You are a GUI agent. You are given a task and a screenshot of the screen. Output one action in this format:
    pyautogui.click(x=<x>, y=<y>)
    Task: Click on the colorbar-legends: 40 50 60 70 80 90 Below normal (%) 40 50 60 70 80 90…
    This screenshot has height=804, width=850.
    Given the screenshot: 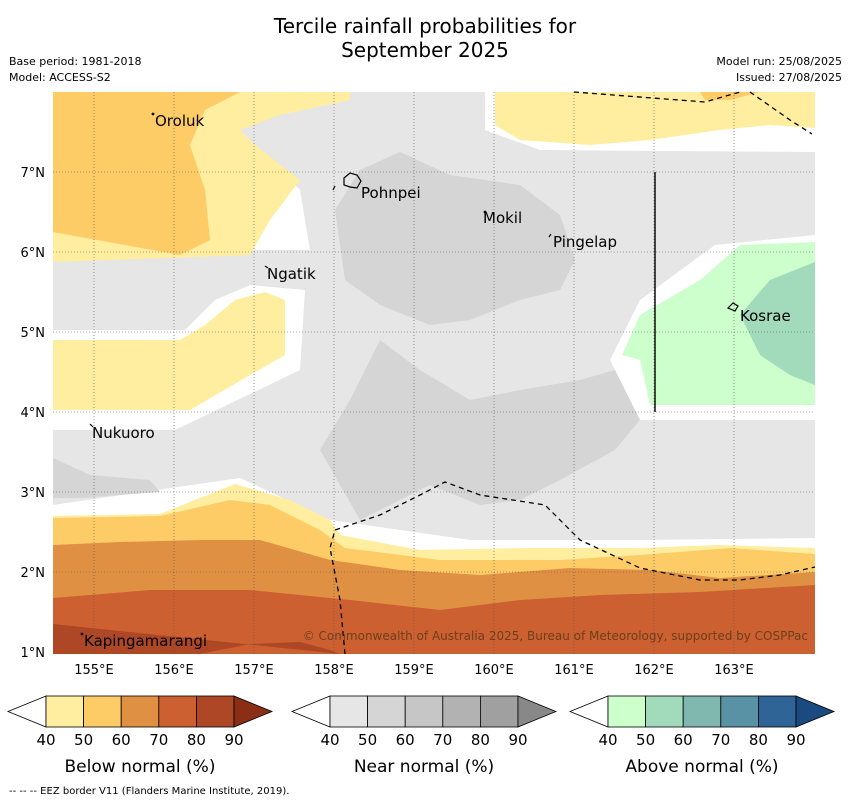 What is the action you would take?
    pyautogui.click(x=421, y=736)
    